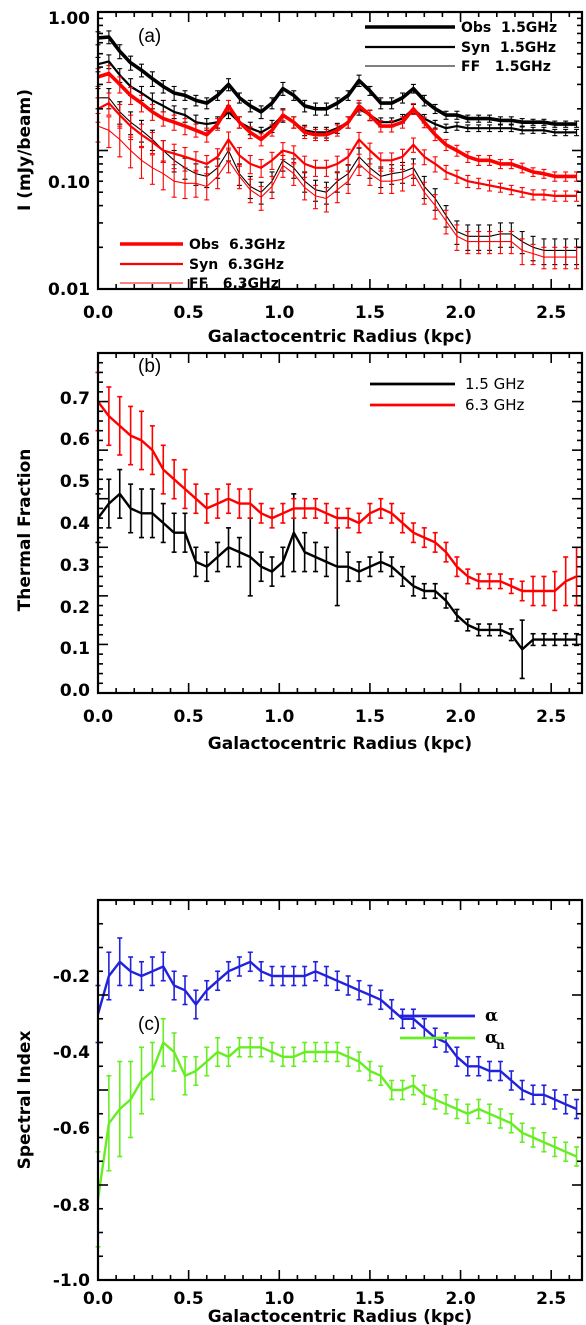 The image size is (586, 1325). What do you see at coordinates (234, 284) in the screenshot?
I see `legend-label-ff-6.3: FF 6.3GHz` at bounding box center [234, 284].